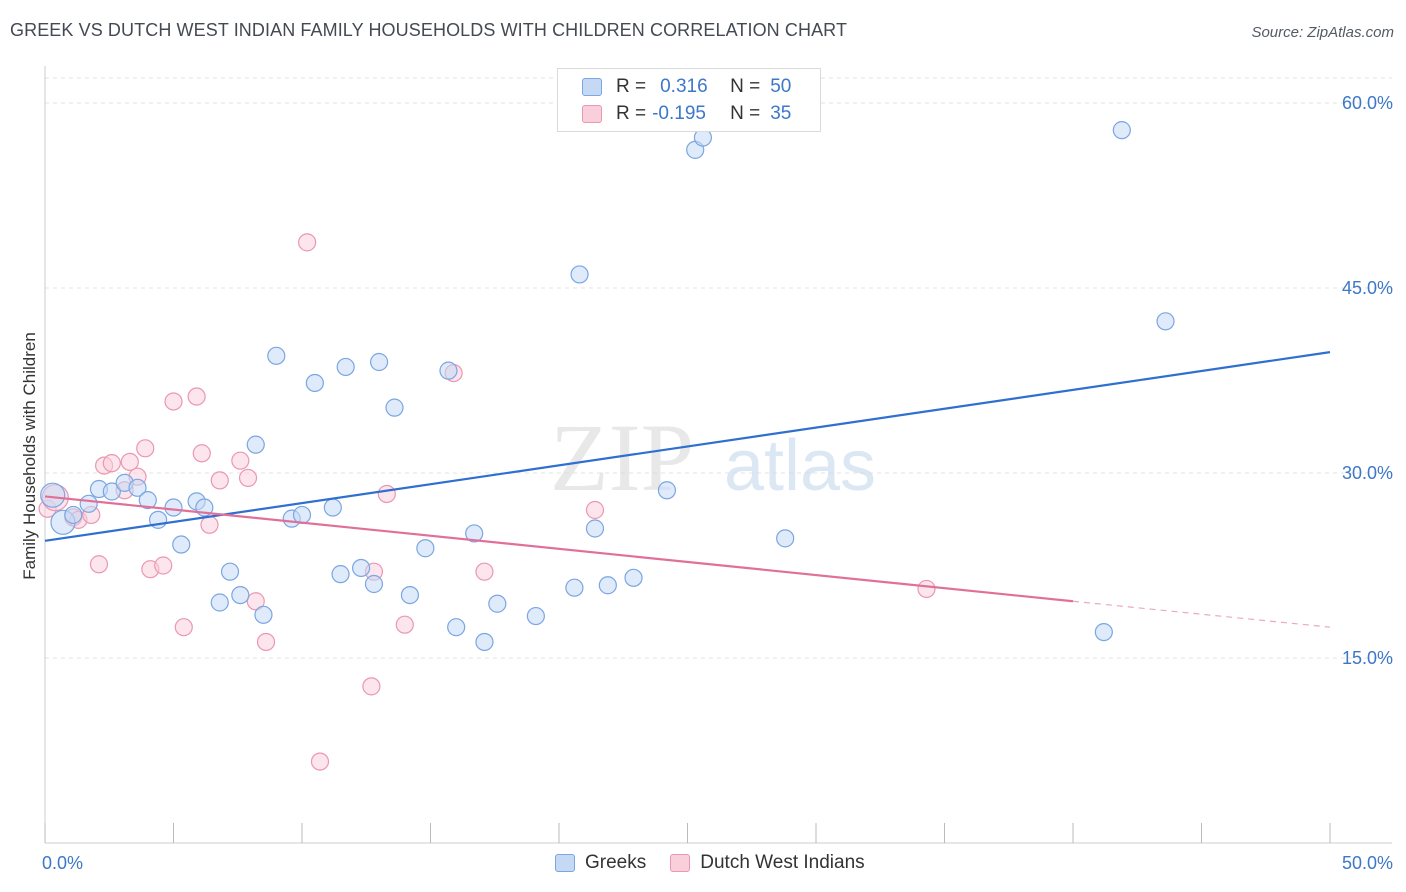  Describe the element at coordinates (800, 466) in the screenshot. I see `watermark-atlas: atlas` at that location.